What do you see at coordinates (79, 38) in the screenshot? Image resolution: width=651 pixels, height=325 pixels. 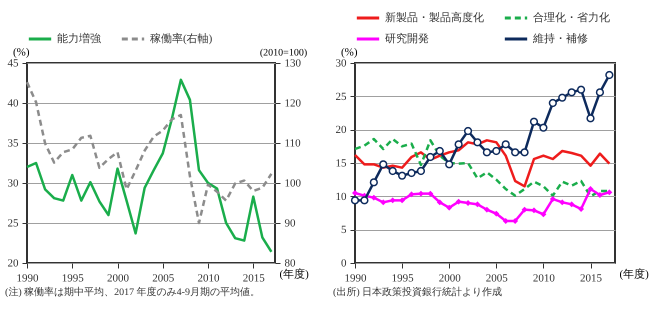 I see `legend-label: 能力増強` at bounding box center [79, 38].